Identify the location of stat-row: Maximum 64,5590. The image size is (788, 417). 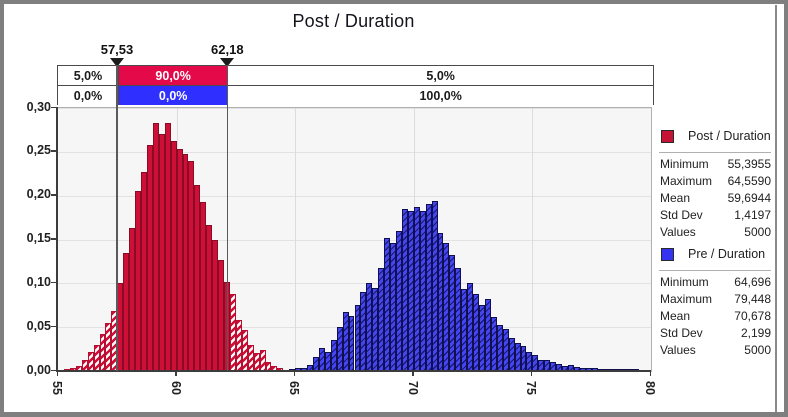
(715, 182).